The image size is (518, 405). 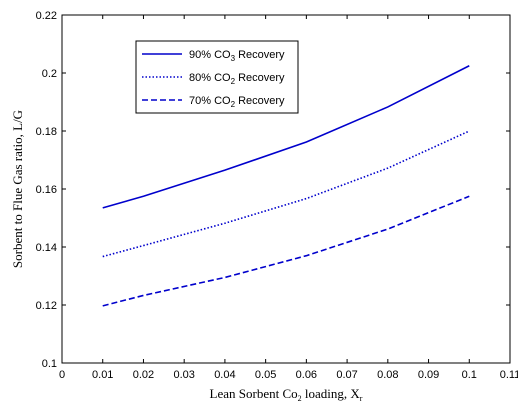 What do you see at coordinates (143, 375) in the screenshot?
I see `x-tick-label: 0.02` at bounding box center [143, 375].